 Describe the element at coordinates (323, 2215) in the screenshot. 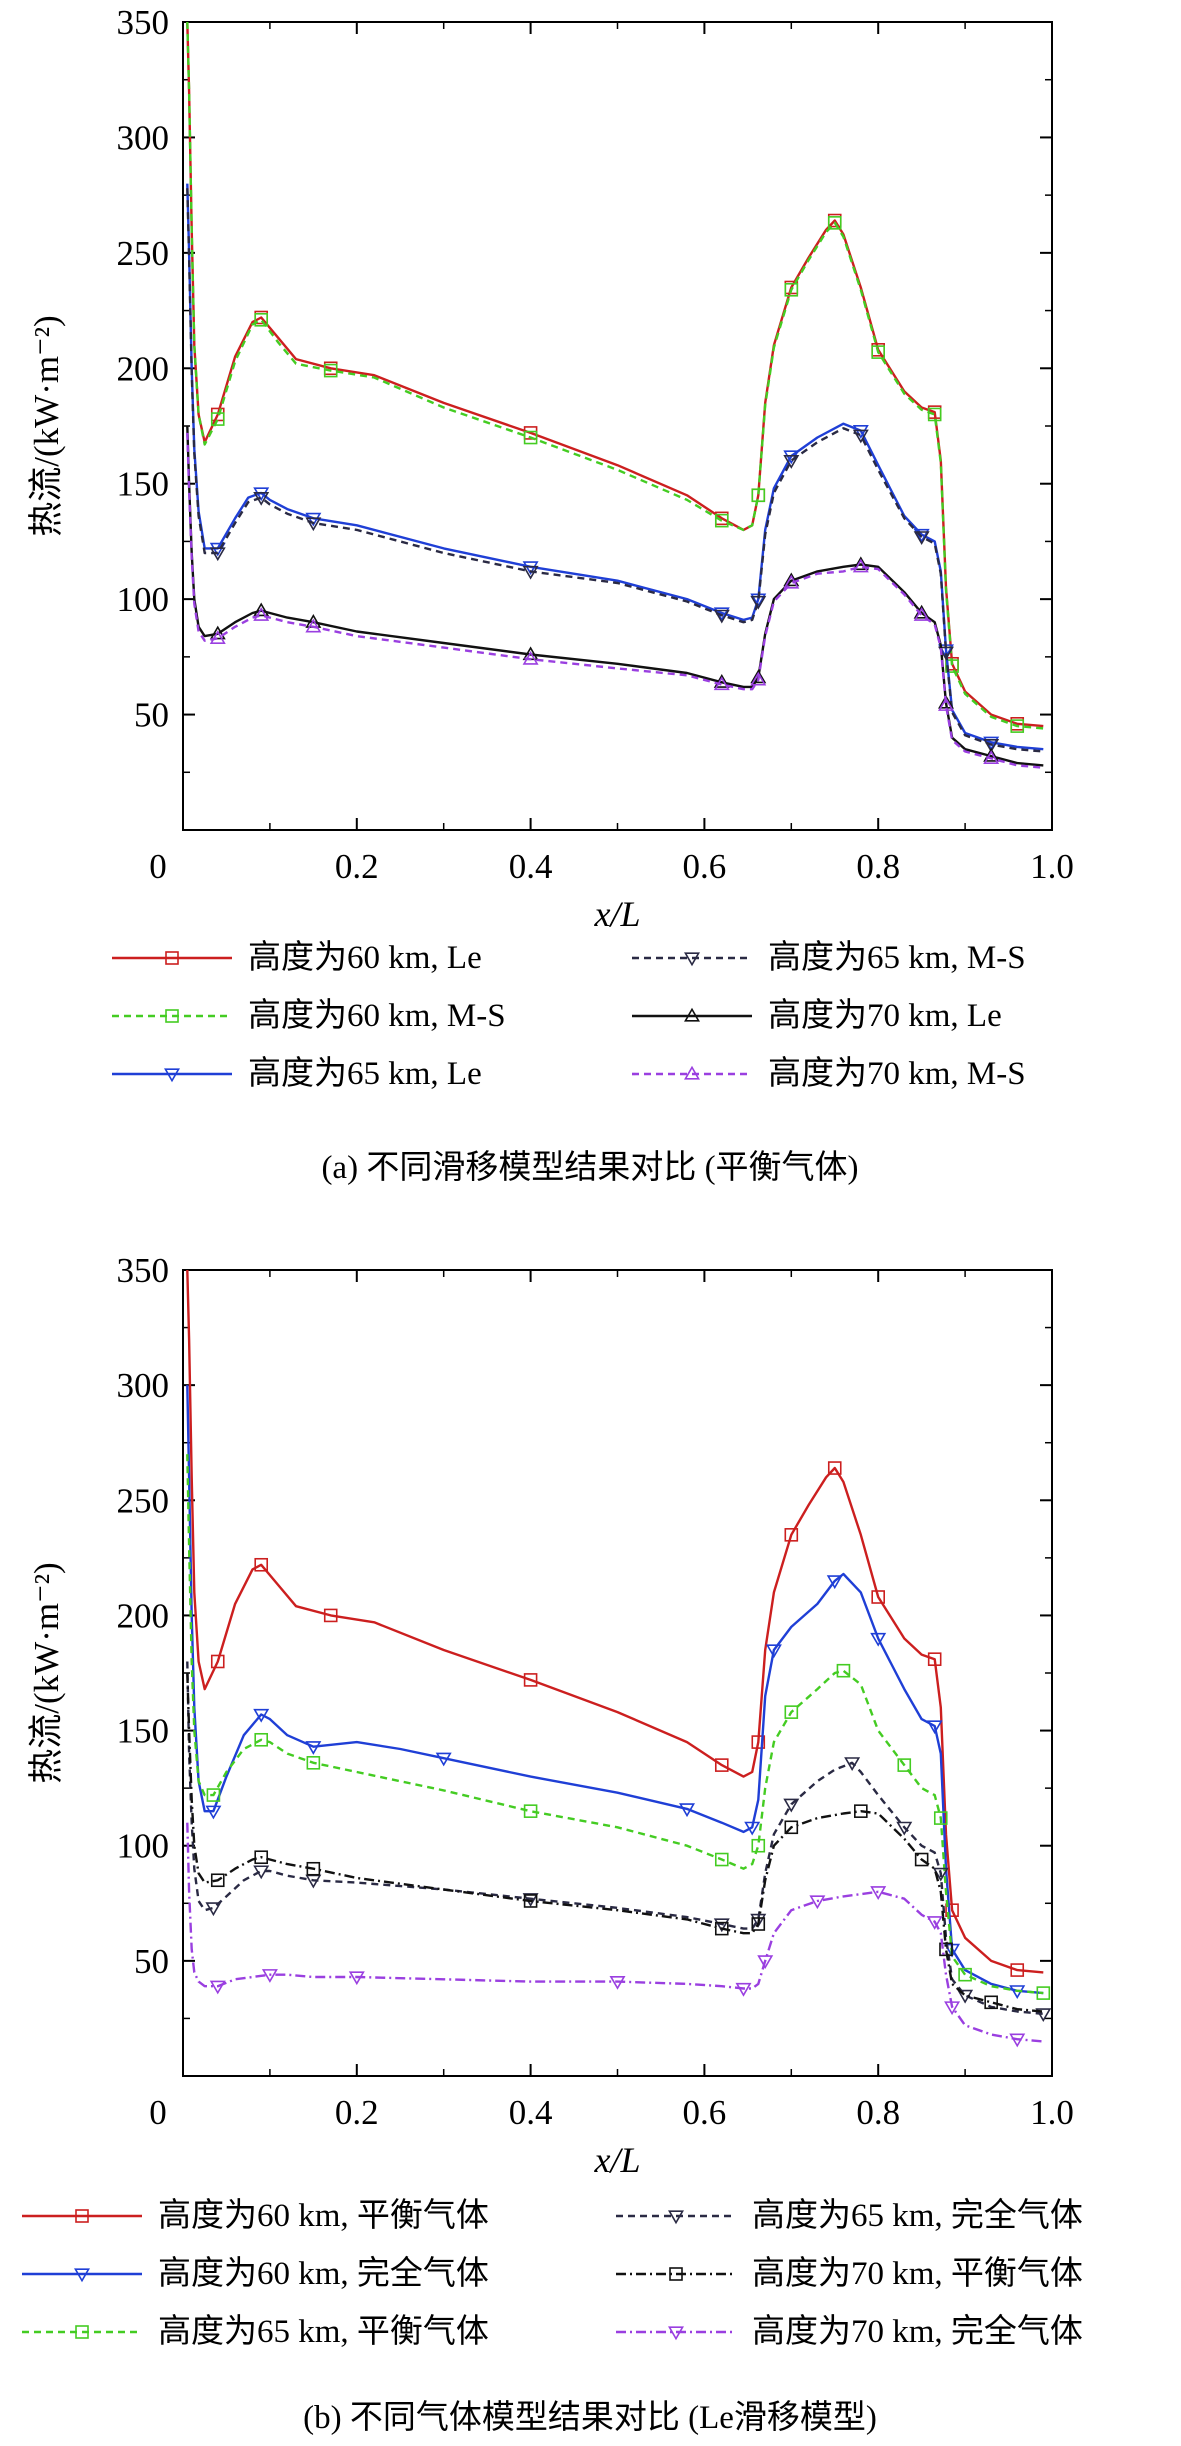

I see `legend-label: 高度为60 km, 平衡气体` at that location.